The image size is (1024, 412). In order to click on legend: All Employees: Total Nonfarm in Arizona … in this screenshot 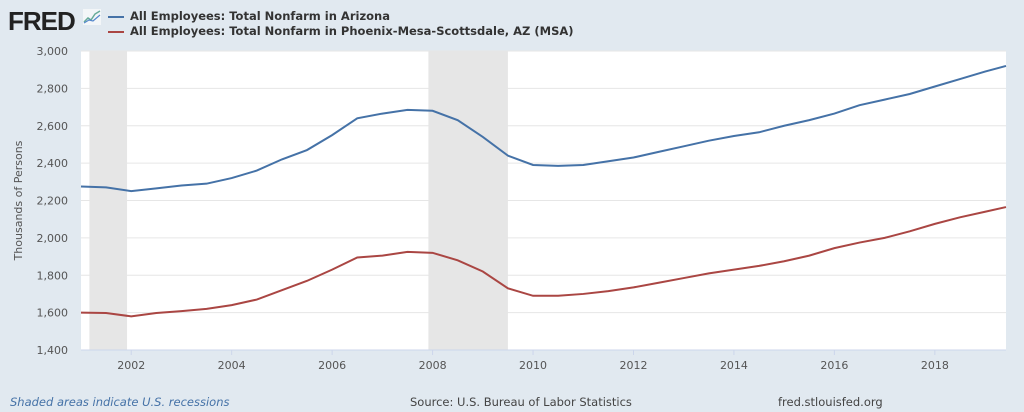, I will do `click(341, 24)`.